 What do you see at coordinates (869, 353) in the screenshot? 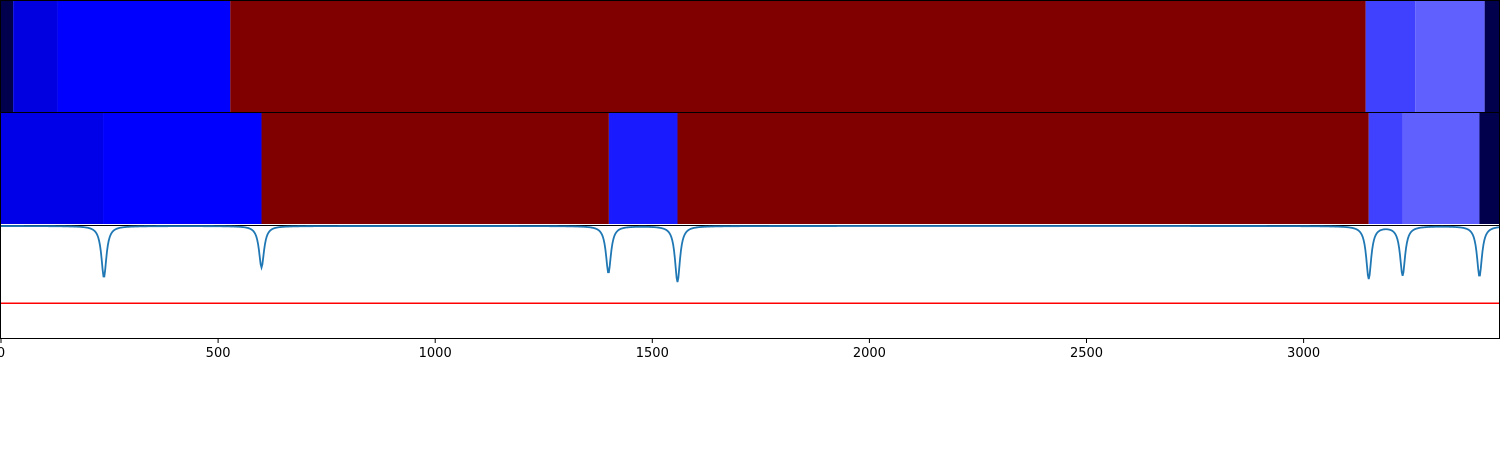
I see `x-tick-label-2000: 2000` at bounding box center [869, 353].